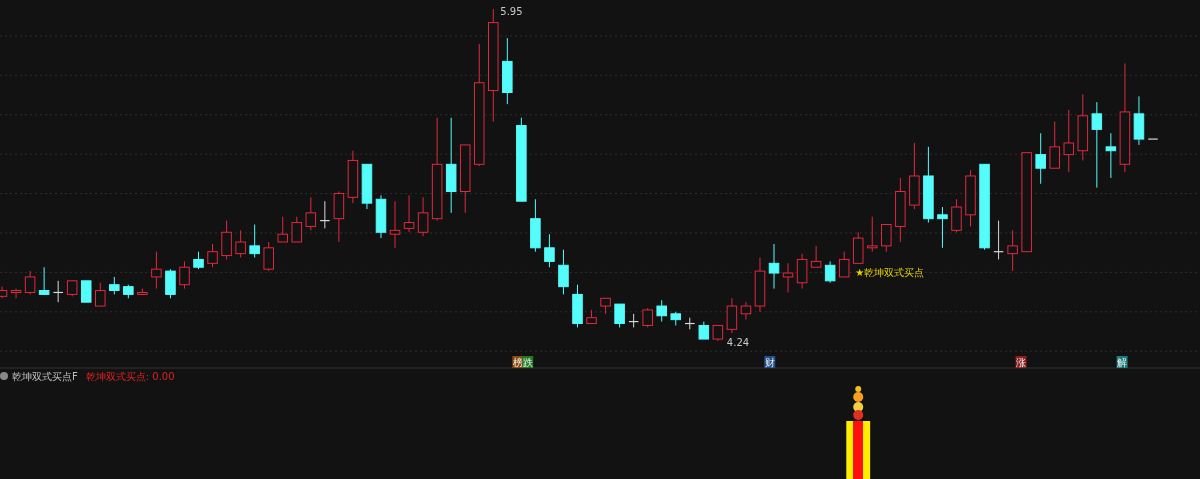 The width and height of the screenshot is (1200, 479). Describe the element at coordinates (130, 376) in the screenshot. I see `text: 乾坤双式买点: 0.00` at that location.